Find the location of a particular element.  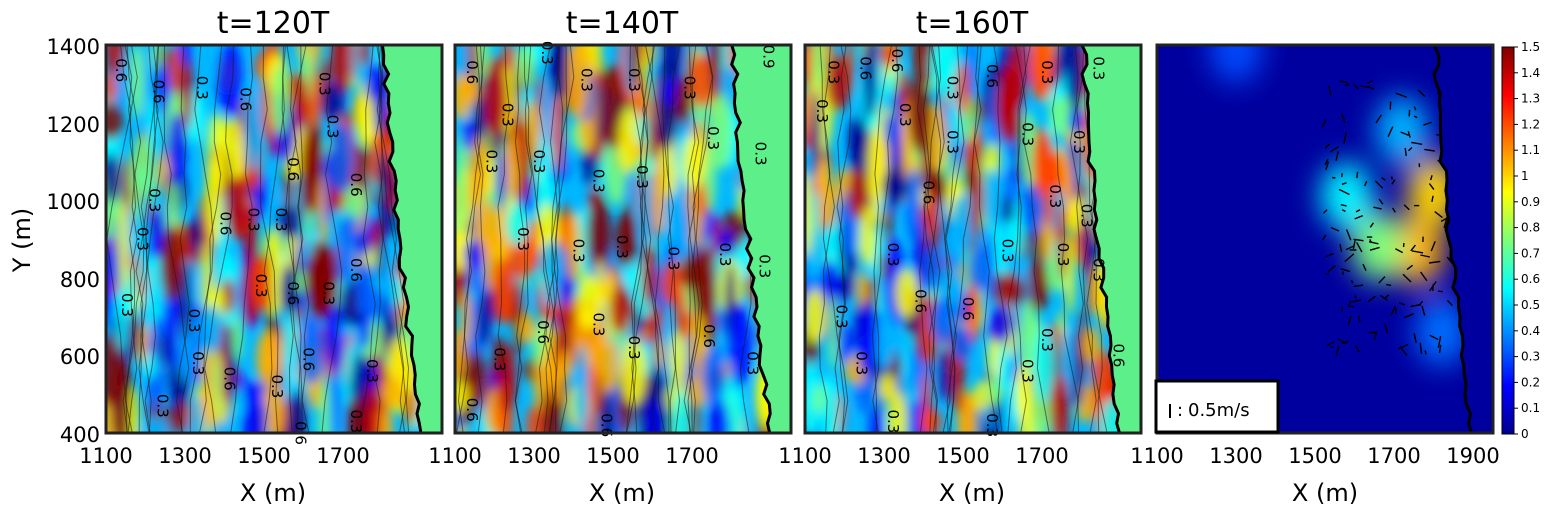

colorbar-tick-label: 0.4 is located at coordinates (1530, 331).